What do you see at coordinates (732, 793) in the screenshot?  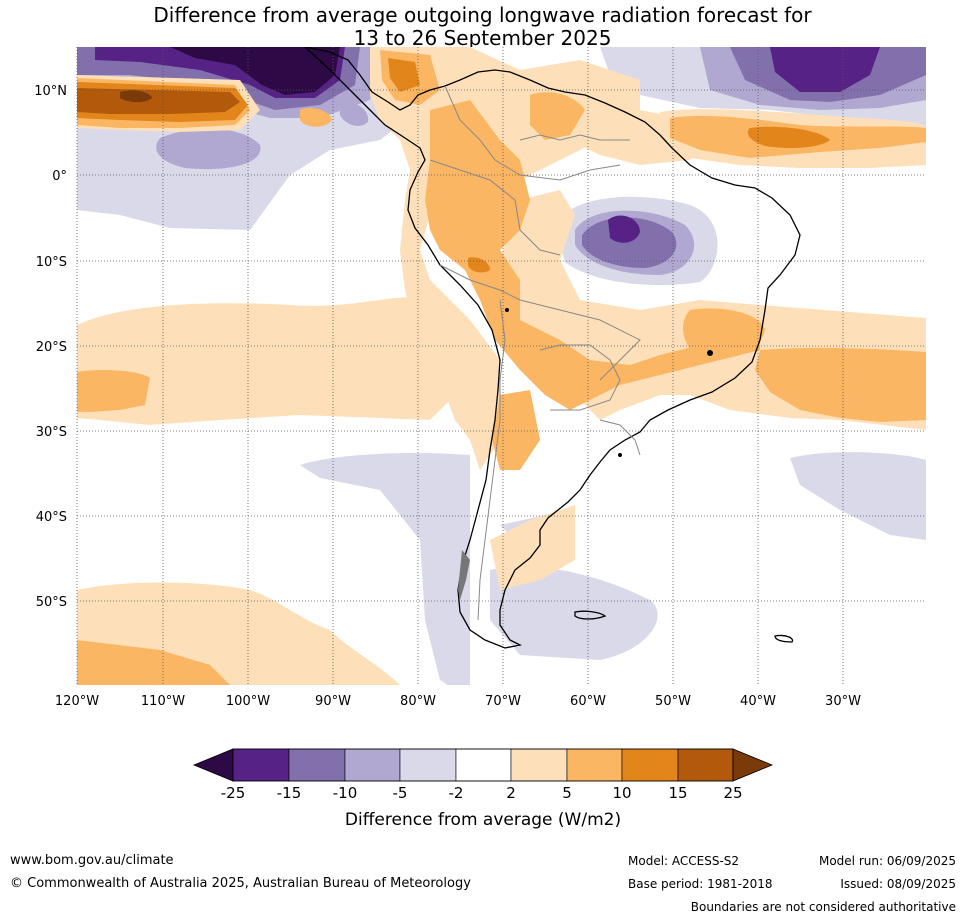 I see `colorbar-tick: 25` at bounding box center [732, 793].